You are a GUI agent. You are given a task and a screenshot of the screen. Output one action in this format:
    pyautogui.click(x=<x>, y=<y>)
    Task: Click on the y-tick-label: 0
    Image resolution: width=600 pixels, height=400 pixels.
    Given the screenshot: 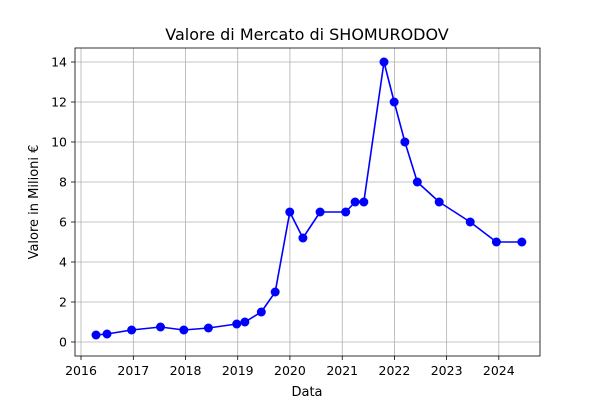 What is the action you would take?
    pyautogui.click(x=63, y=342)
    